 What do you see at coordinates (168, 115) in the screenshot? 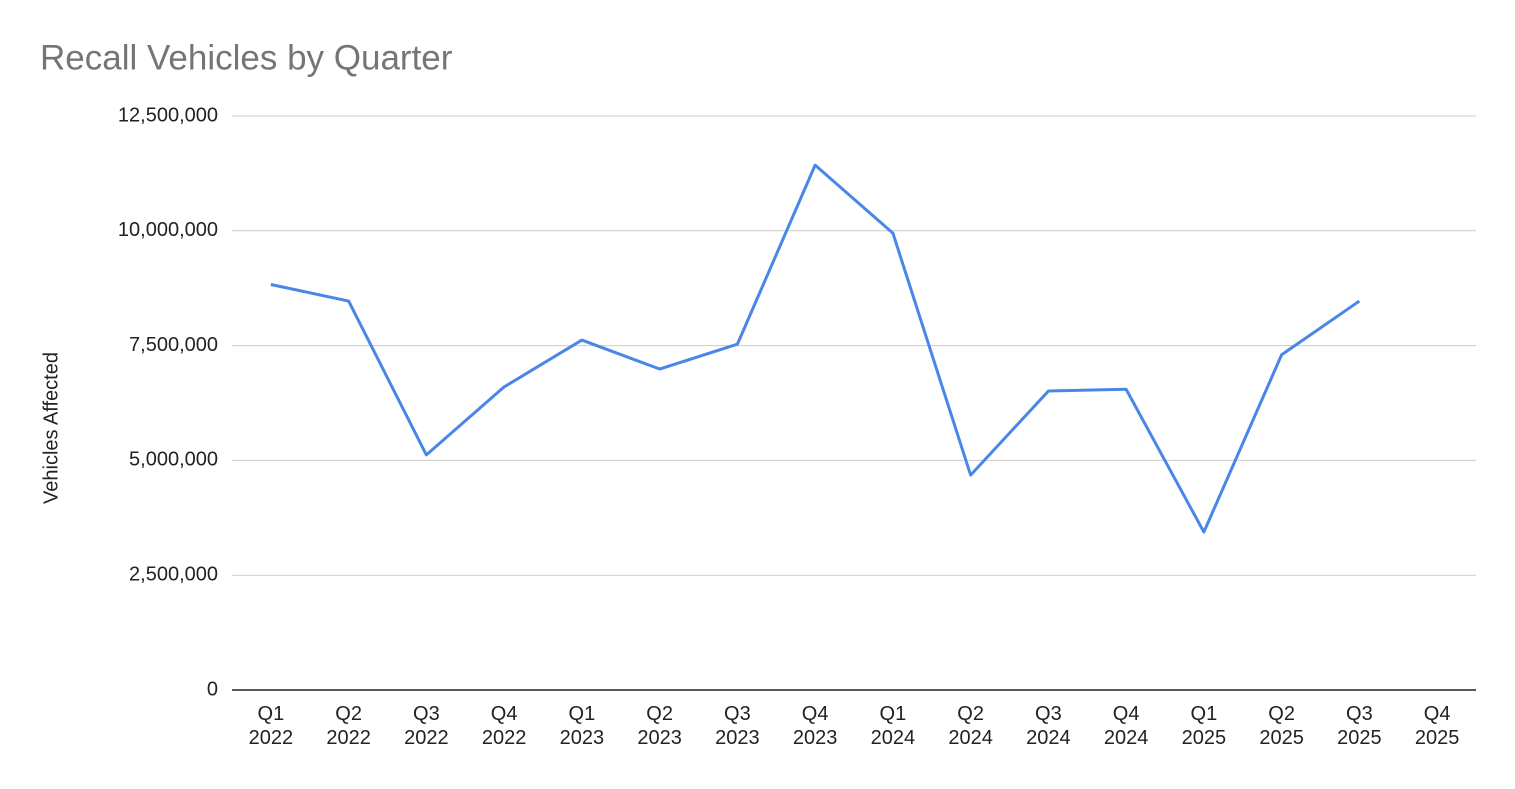
I see `y-tick-label: 12,500,000` at bounding box center [168, 115].